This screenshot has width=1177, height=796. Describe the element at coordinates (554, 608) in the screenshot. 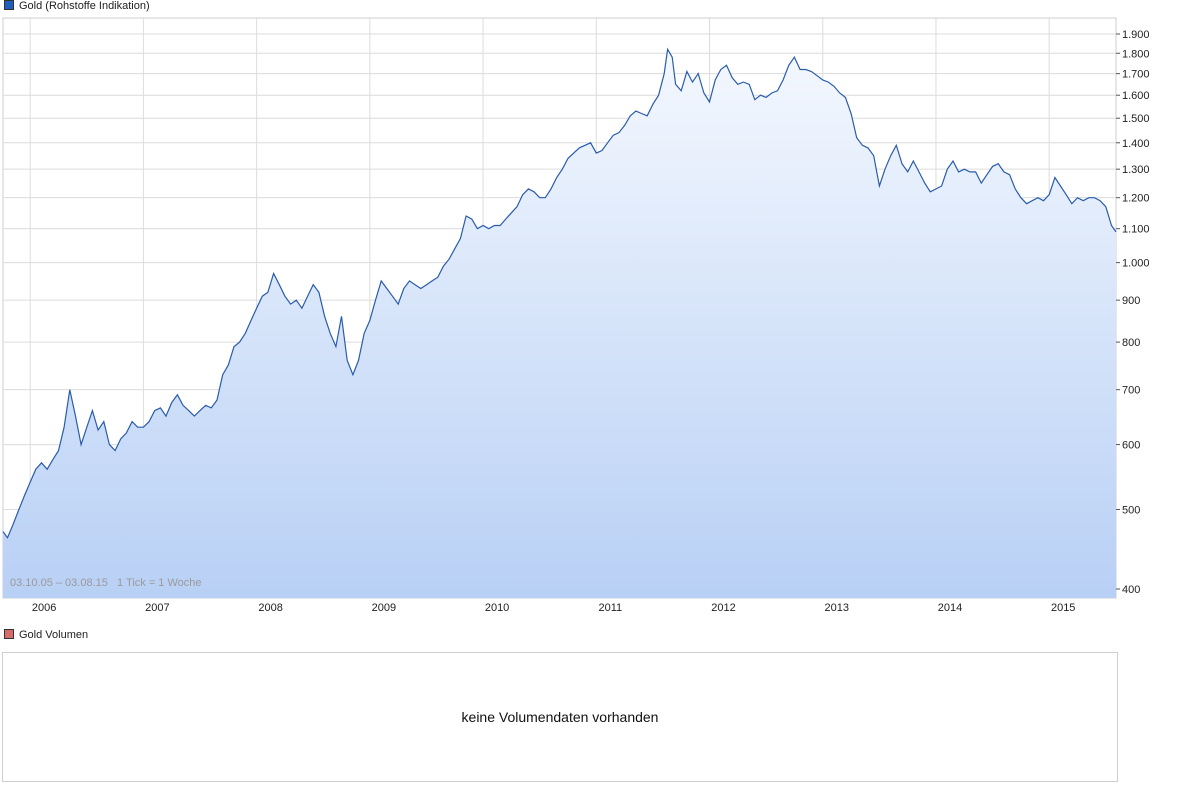

I see `x-axis: 2006 2007 2008 2009 2010 2011 2012 2013 2014 2015` at that location.